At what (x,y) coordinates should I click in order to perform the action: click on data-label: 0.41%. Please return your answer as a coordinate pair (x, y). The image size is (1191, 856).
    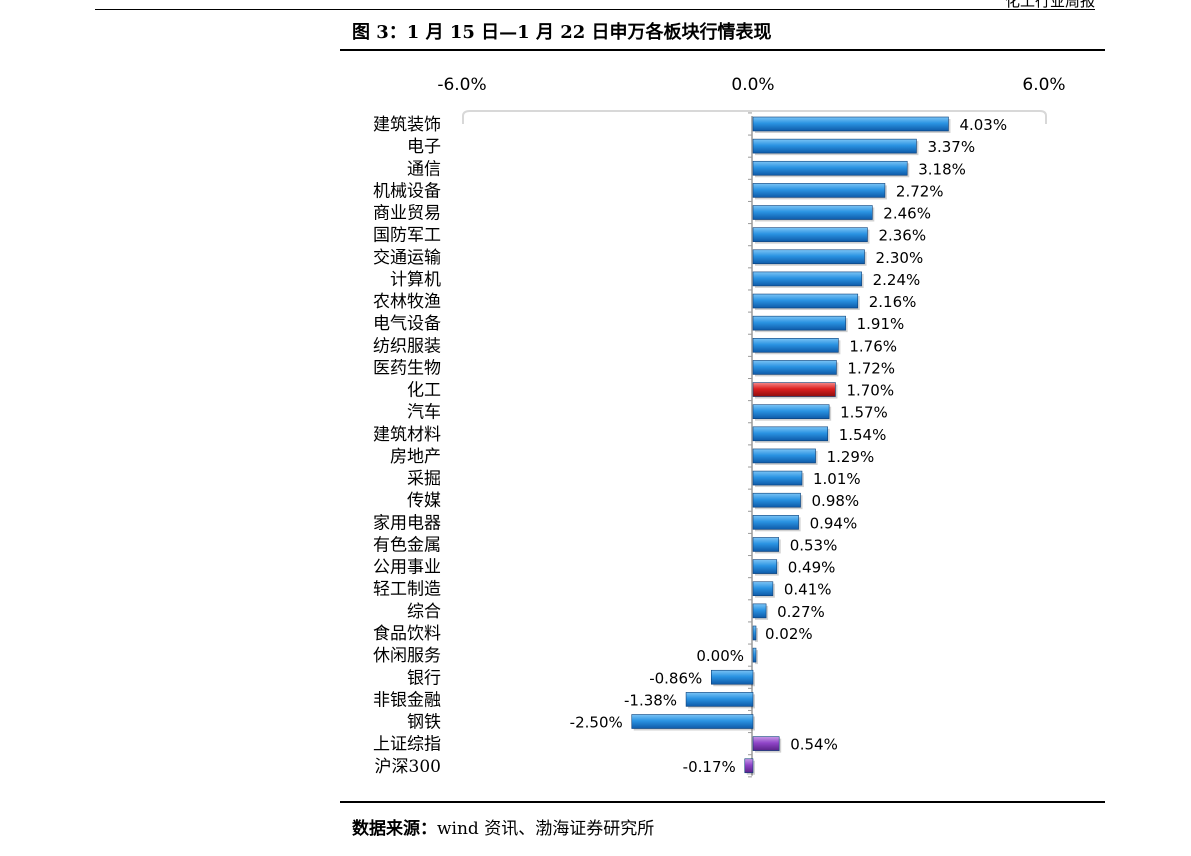
    Looking at the image, I should click on (808, 590).